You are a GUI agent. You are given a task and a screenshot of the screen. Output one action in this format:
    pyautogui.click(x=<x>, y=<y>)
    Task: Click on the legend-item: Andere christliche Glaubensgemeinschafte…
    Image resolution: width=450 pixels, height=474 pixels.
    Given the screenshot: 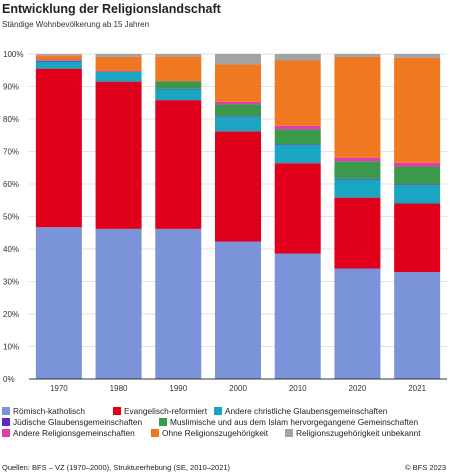 What is the action you would take?
    pyautogui.click(x=300, y=411)
    